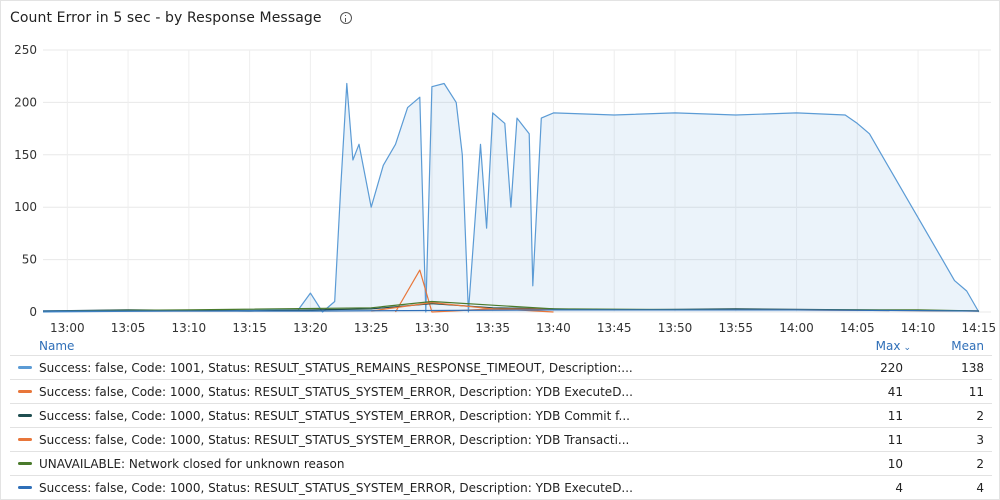 The image size is (1000, 500). I want to click on legend-header: Name Max ⌄ Mean, so click(501, 346).